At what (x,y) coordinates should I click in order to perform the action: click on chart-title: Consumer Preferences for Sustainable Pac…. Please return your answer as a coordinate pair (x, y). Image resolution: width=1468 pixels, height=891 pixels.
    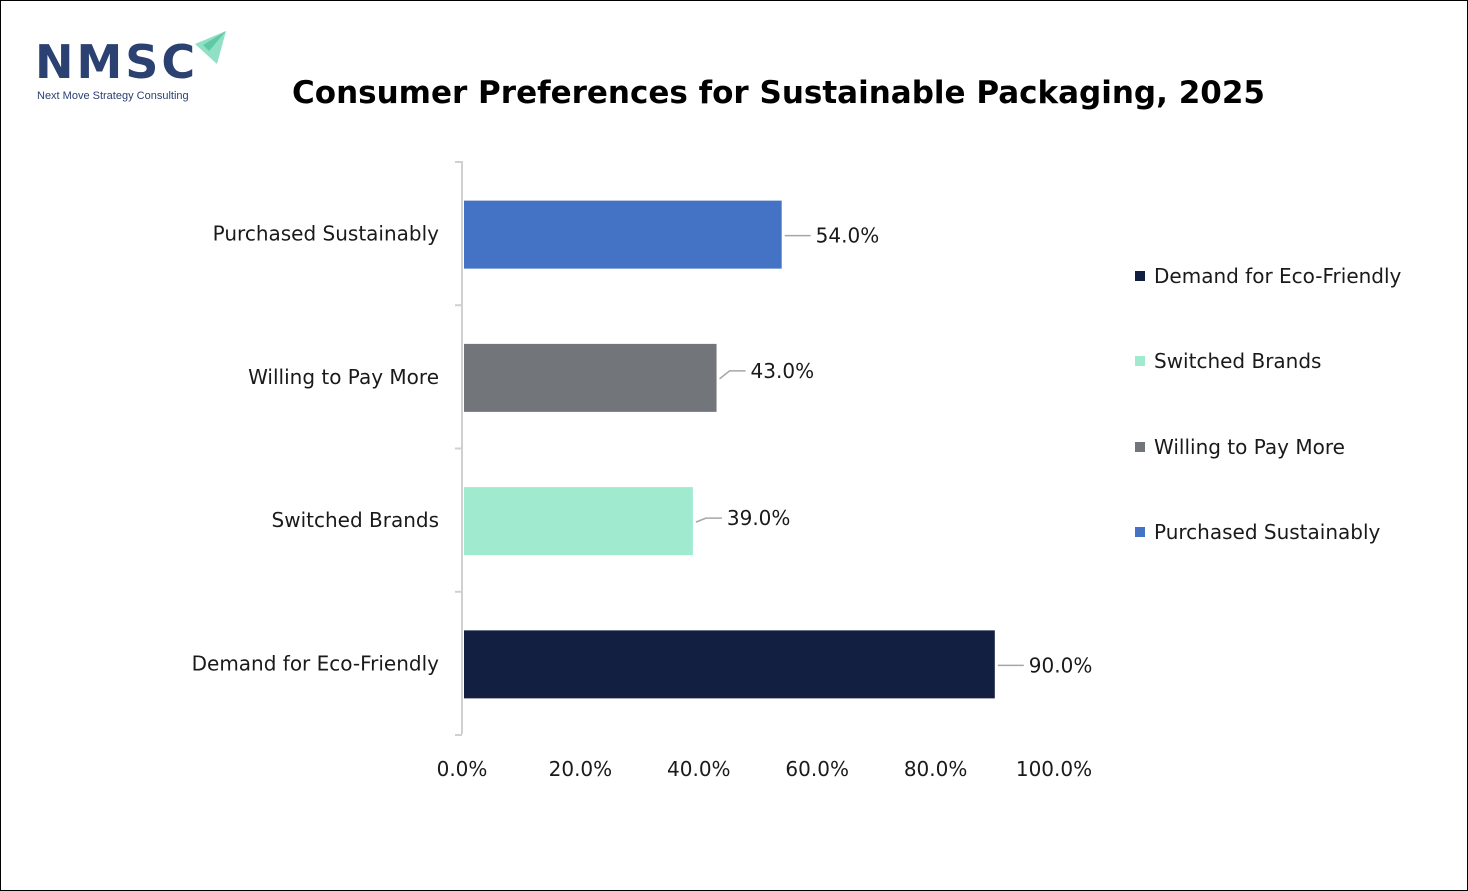
    Looking at the image, I should click on (778, 93).